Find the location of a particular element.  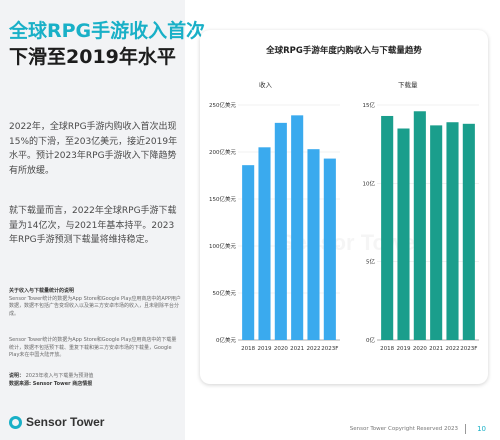

downloads-x-tick-label: 2022 is located at coordinates (453, 349).